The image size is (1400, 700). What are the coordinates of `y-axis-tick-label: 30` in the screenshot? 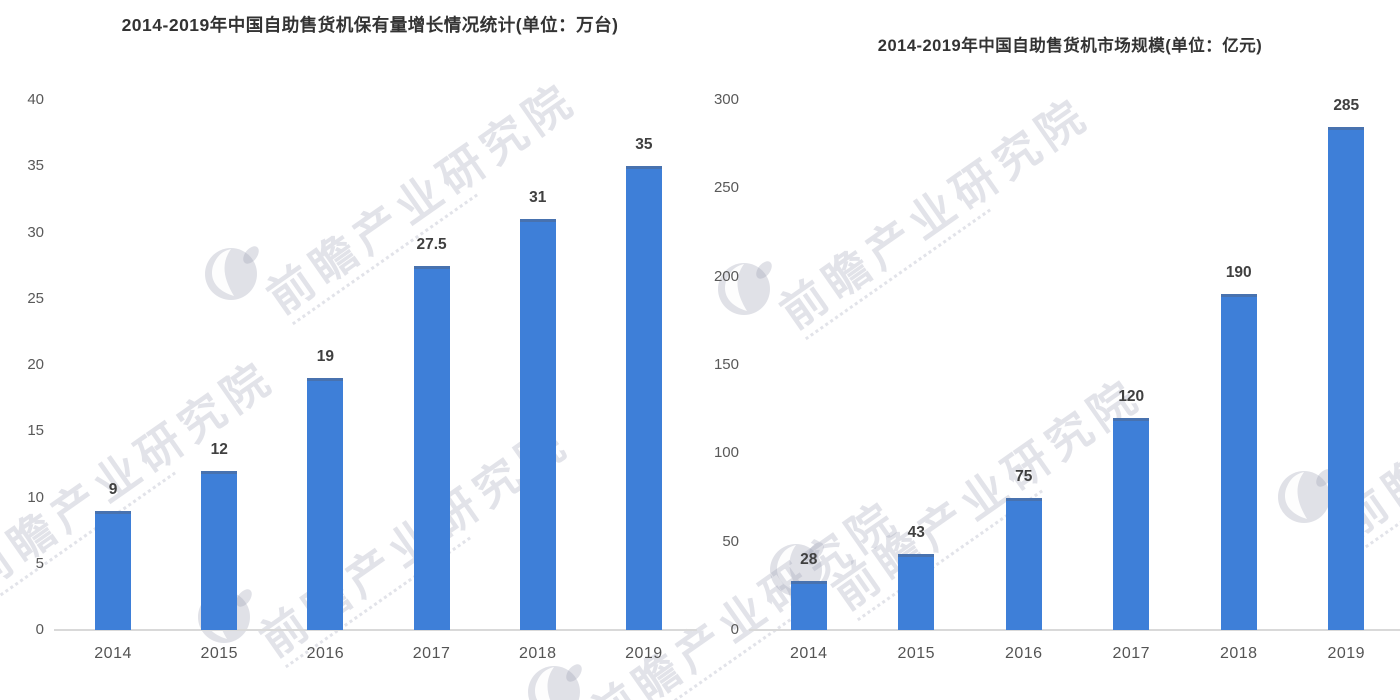 It's located at (35, 232).